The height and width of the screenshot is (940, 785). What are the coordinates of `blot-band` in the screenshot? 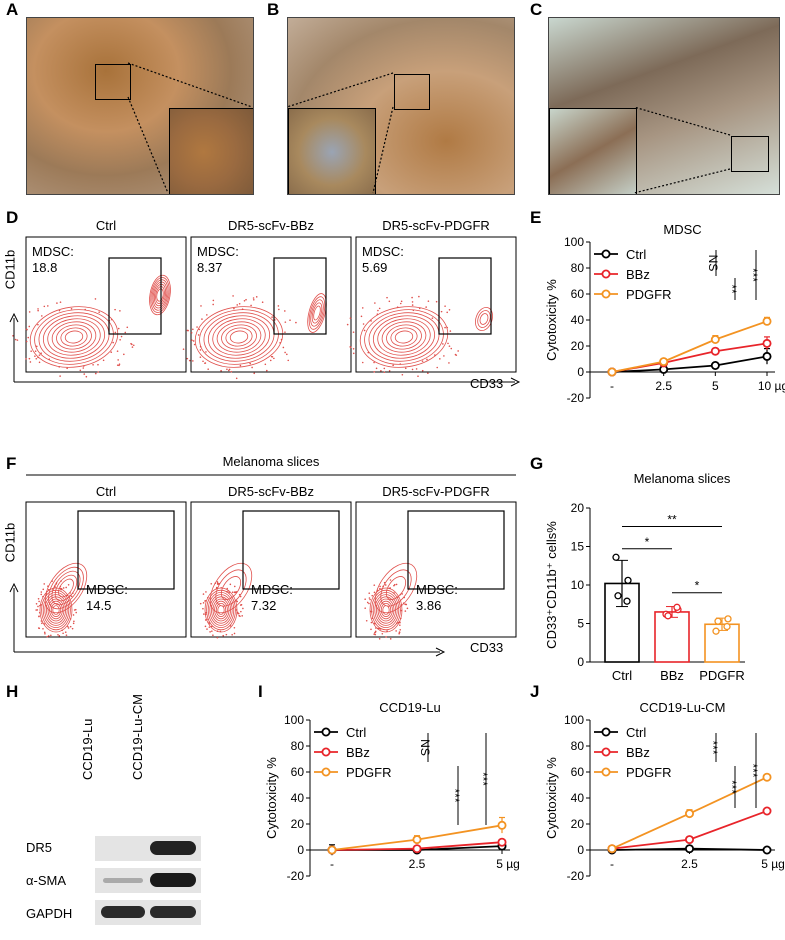 It's located at (123, 880).